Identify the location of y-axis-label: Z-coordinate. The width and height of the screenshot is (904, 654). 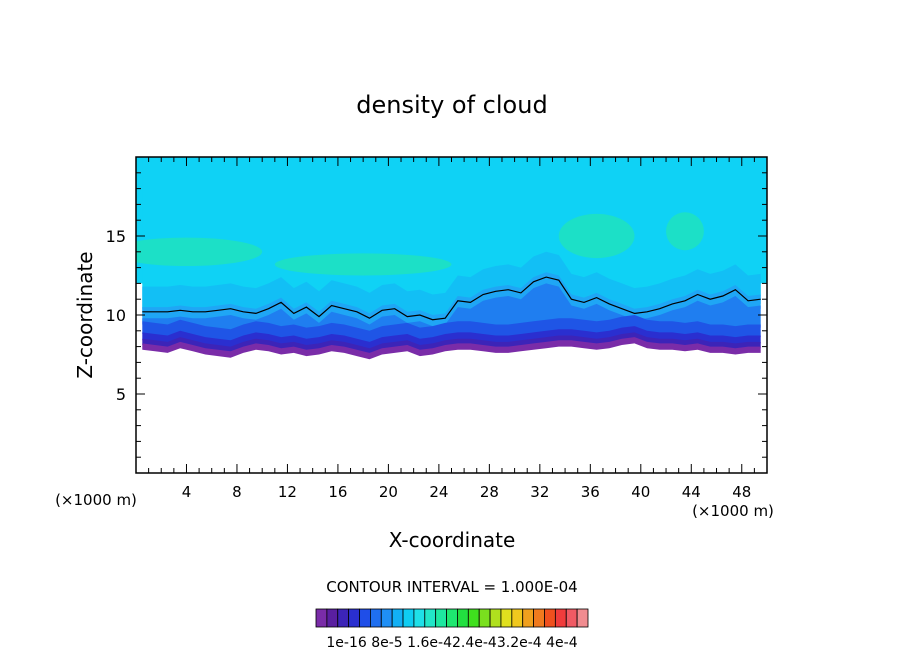
(85, 314).